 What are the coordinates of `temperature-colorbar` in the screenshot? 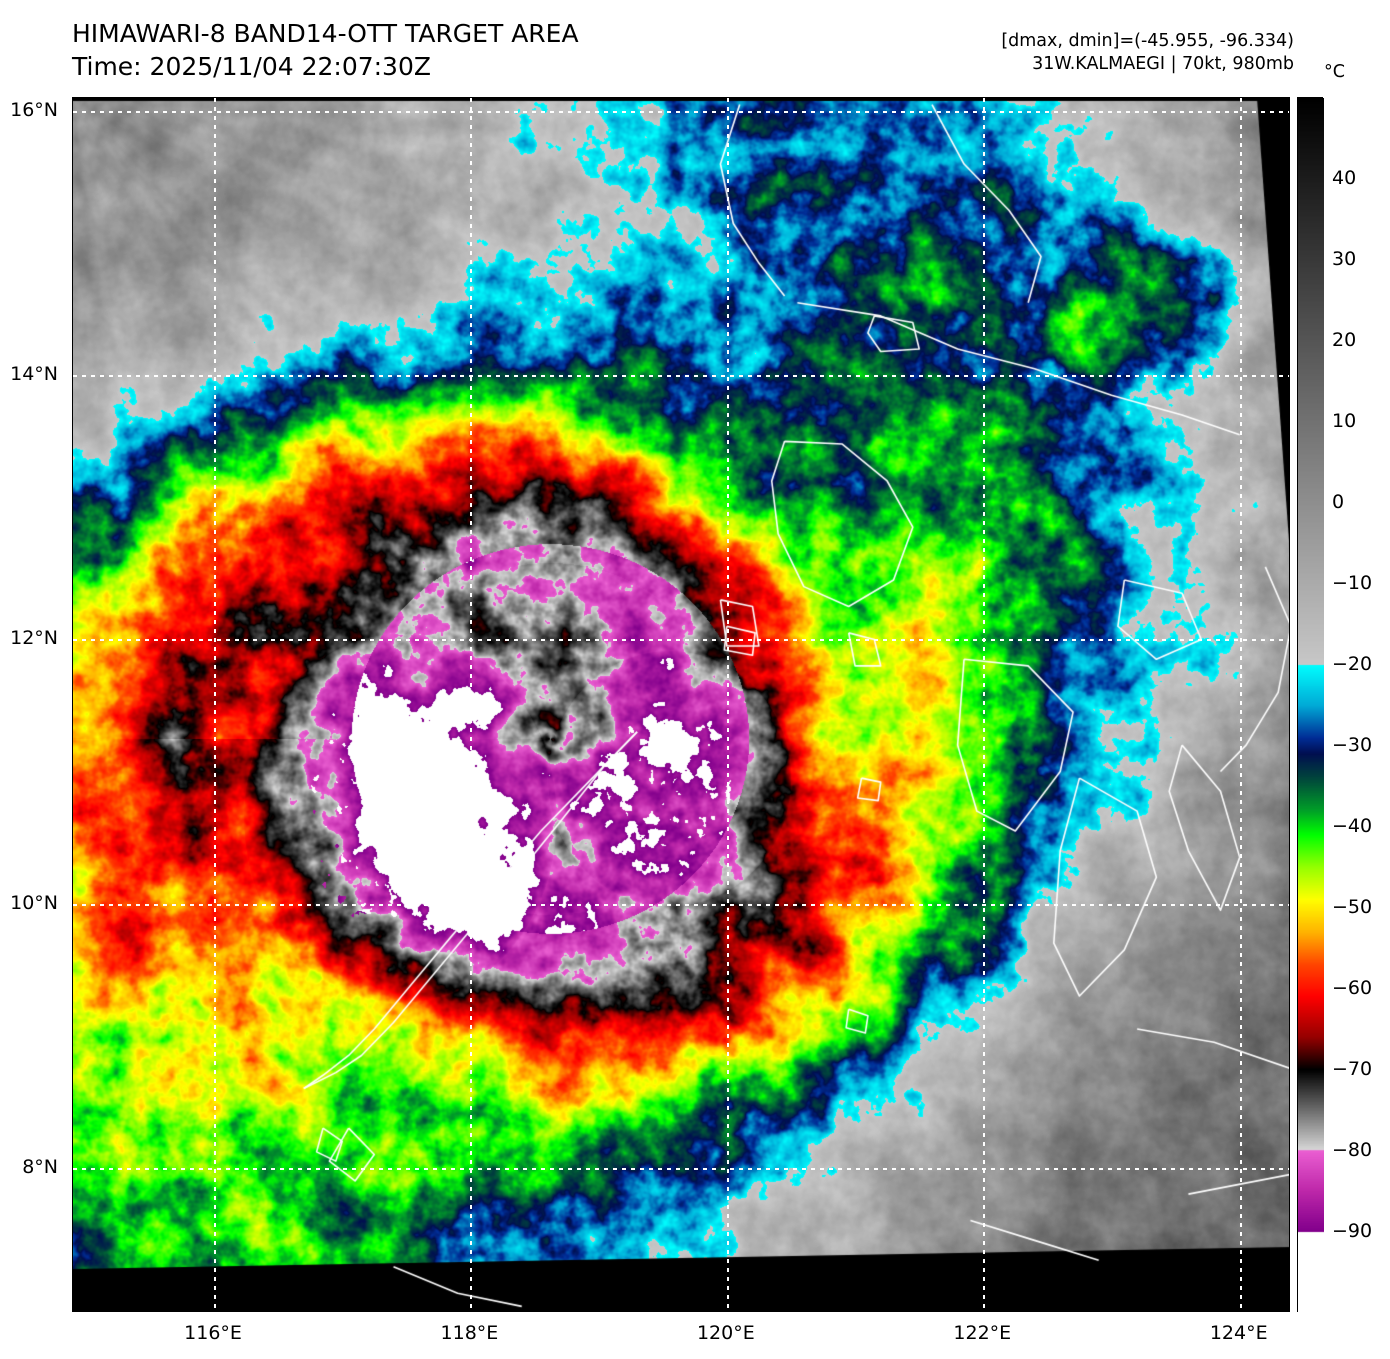 It's located at (1310, 705).